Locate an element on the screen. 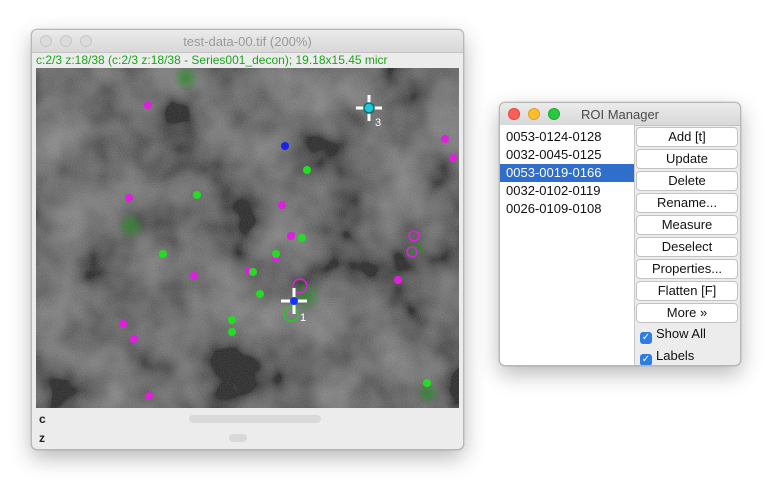 The image size is (773, 494). add-button: Add [t] is located at coordinates (687, 137).